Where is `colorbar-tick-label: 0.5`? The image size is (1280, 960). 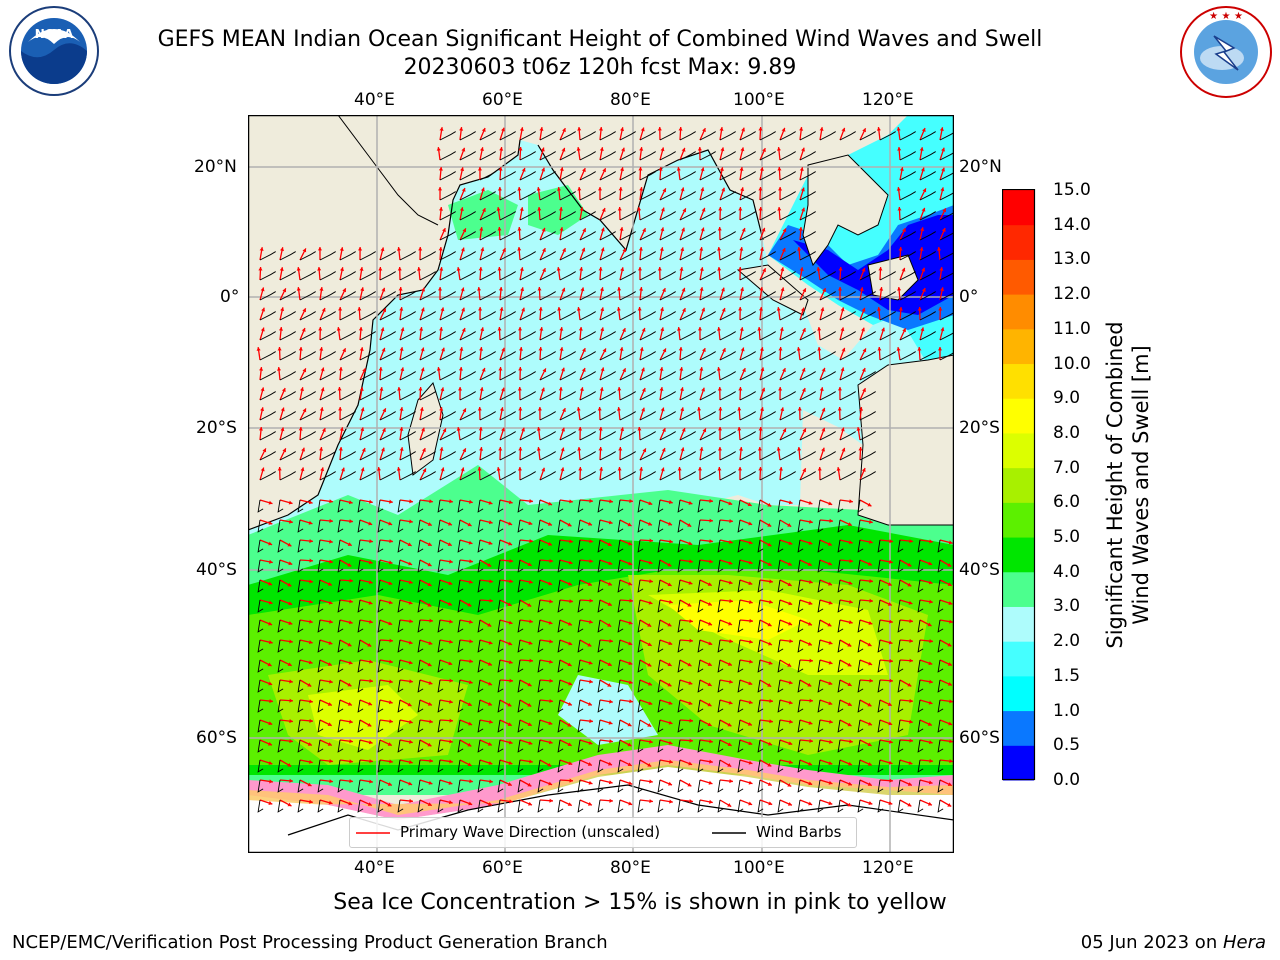
colorbar-tick-label: 0.5 is located at coordinates (1067, 745).